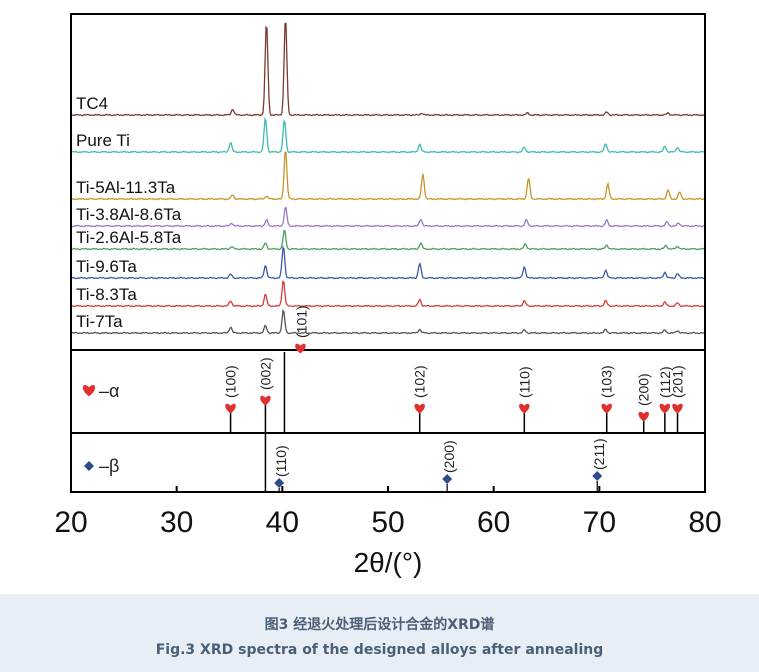 The height and width of the screenshot is (672, 759). I want to click on x-tick-label: 30, so click(176, 522).